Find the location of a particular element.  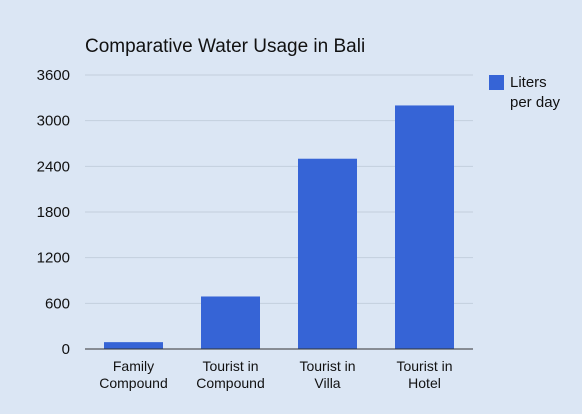

y-tick-label: 3000 is located at coordinates (53, 121).